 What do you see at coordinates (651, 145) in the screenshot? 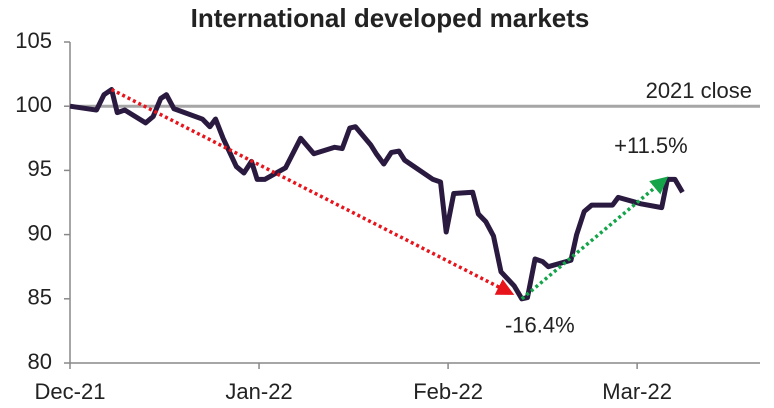
I see `annotation-label: +11.5%` at bounding box center [651, 145].